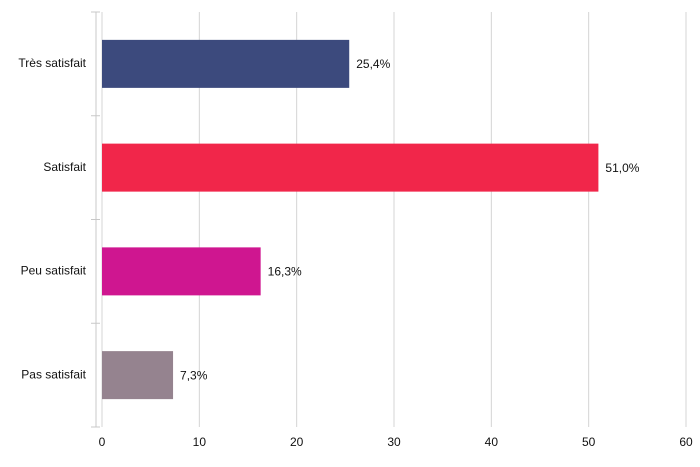 The width and height of the screenshot is (700, 467). Describe the element at coordinates (200, 442) in the screenshot. I see `x-tick-label: 10` at that location.